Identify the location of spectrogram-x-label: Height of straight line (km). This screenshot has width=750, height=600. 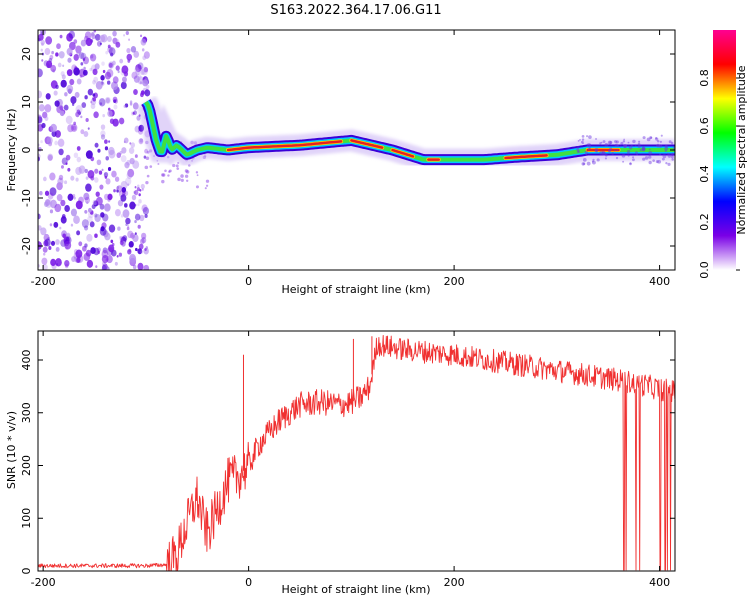
(355, 289).